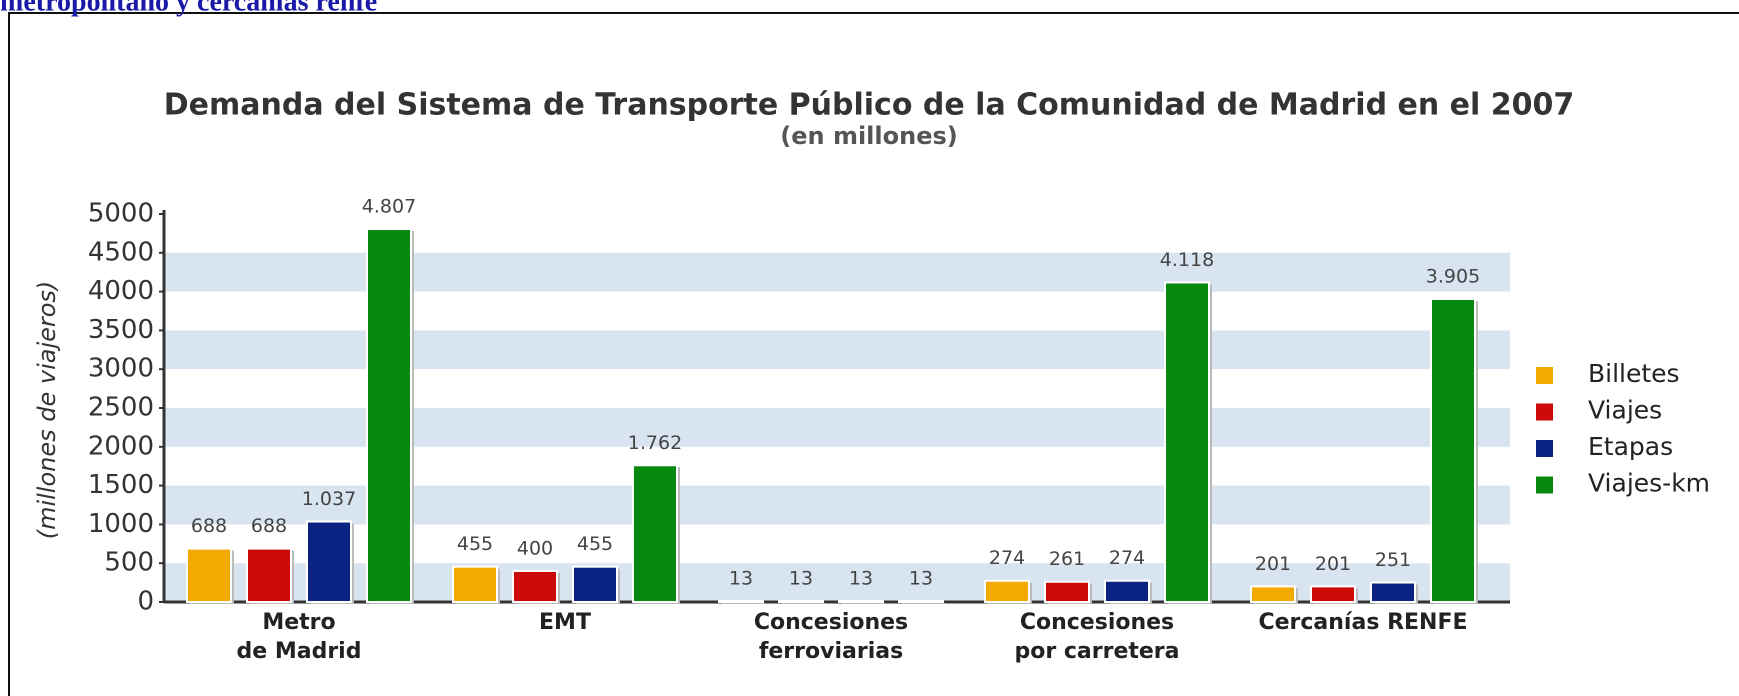  Describe the element at coordinates (299, 637) in the screenshot. I see `x-tick-label: Metro de Madrid` at that location.